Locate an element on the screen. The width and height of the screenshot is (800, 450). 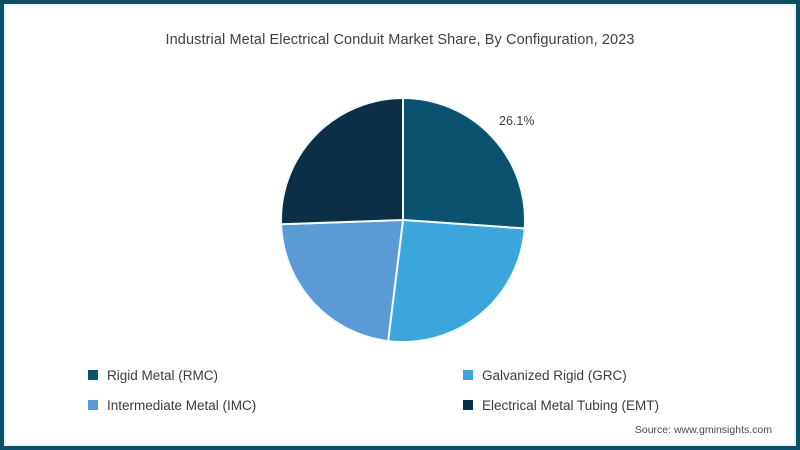
legend-item-label: Intermediate Metal (IMC) is located at coordinates (182, 405).